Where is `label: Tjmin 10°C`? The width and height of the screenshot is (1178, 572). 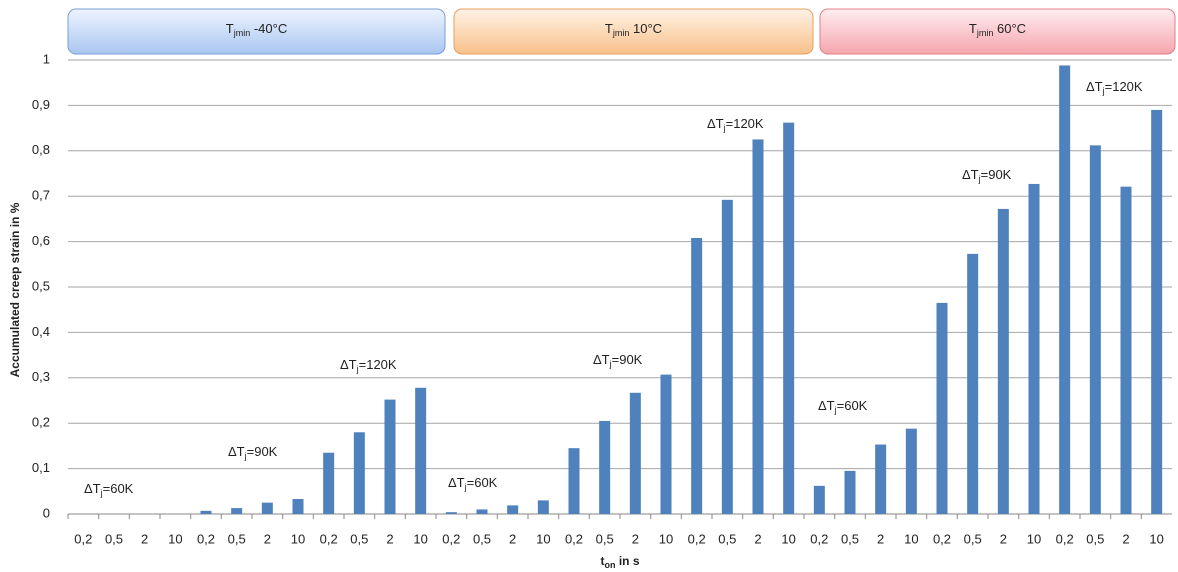 label: Tjmin 10°C is located at coordinates (633, 29).